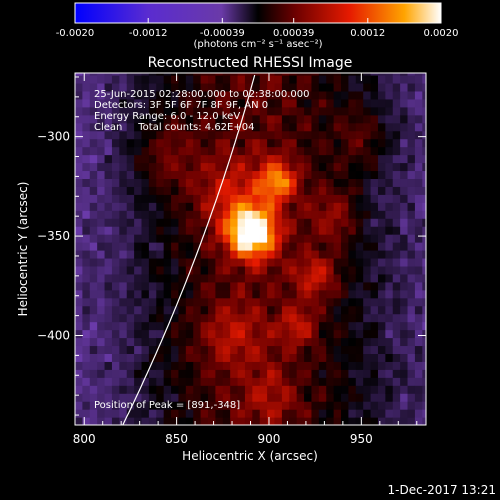  I want to click on annotation-time: 25-Jun-2015 02:28:00.000 to 02:38:00.000, so click(202, 94).